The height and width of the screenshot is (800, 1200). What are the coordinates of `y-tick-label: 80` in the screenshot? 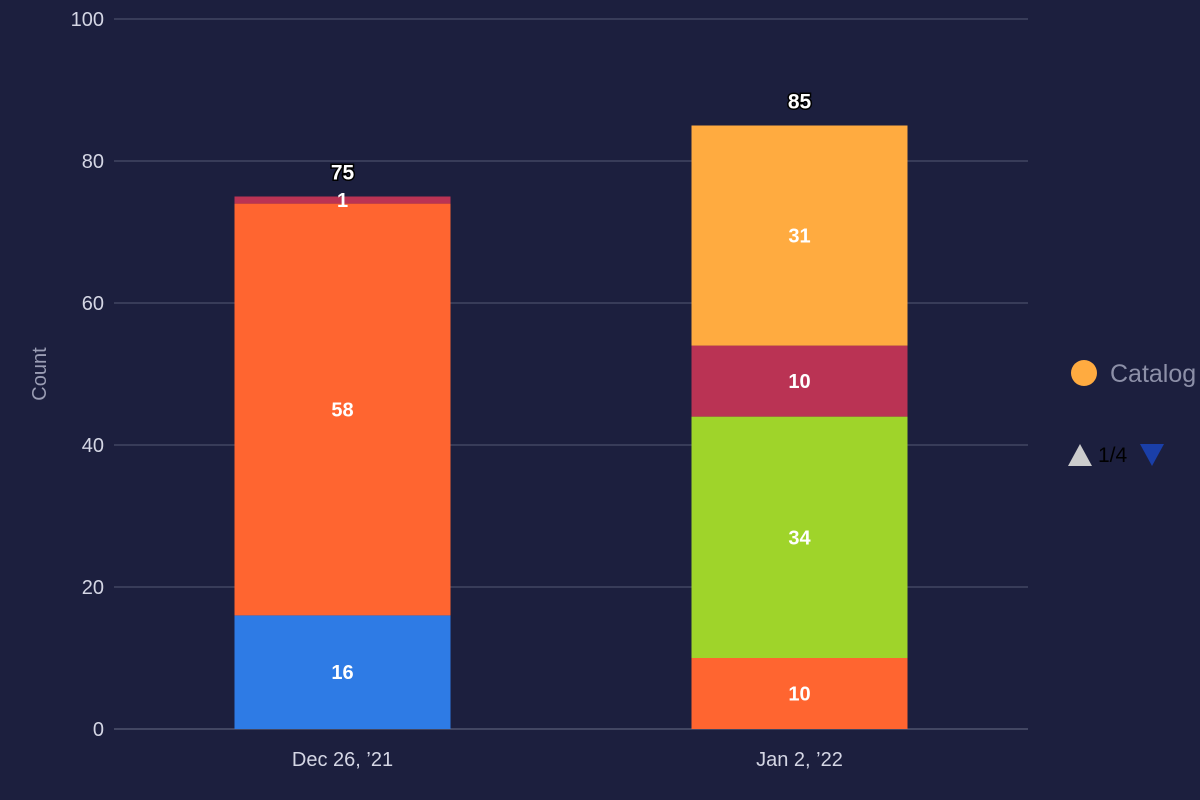 It's located at (93, 162).